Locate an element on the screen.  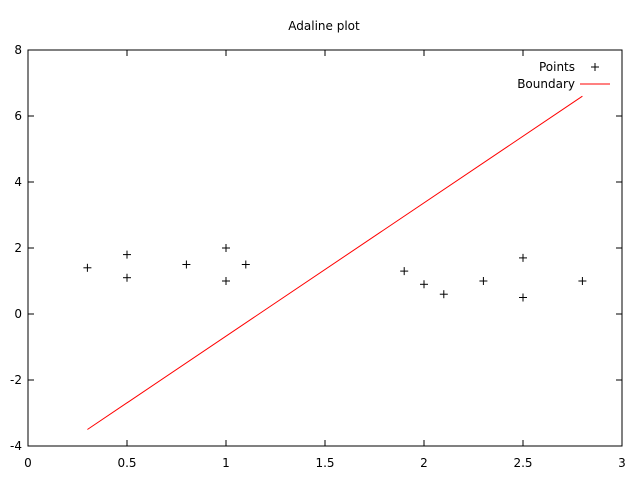
y-tick-label: 6 is located at coordinates (18, 116).